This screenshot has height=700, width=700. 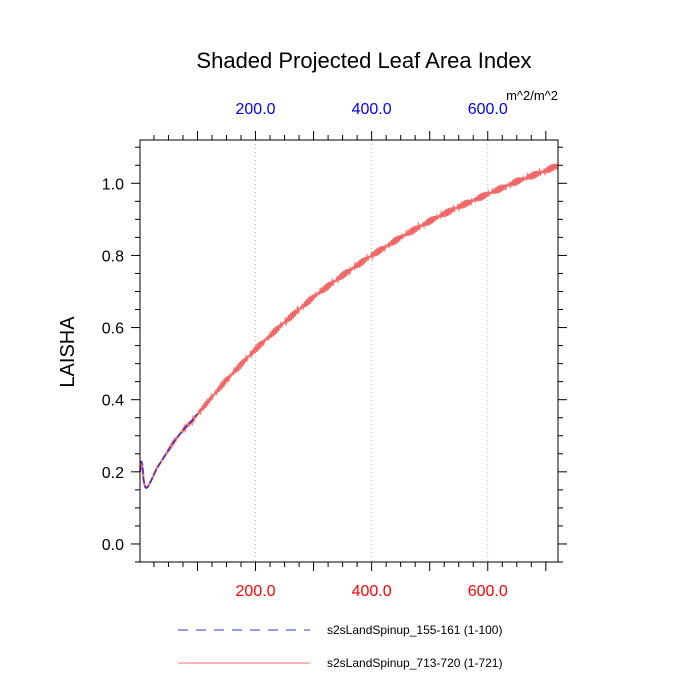 I want to click on y-axis-label: LAISHA, so click(x=68, y=352).